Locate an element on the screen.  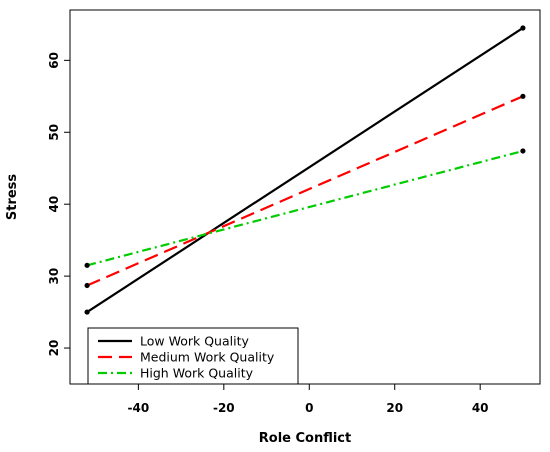
x-tick-label-4: 40 is located at coordinates (480, 408).